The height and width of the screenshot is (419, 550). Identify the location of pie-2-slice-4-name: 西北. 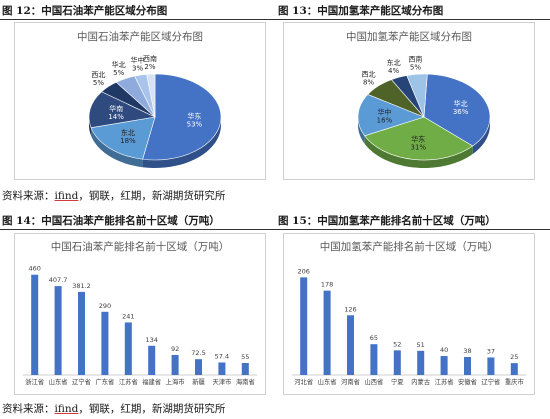
(368, 74).